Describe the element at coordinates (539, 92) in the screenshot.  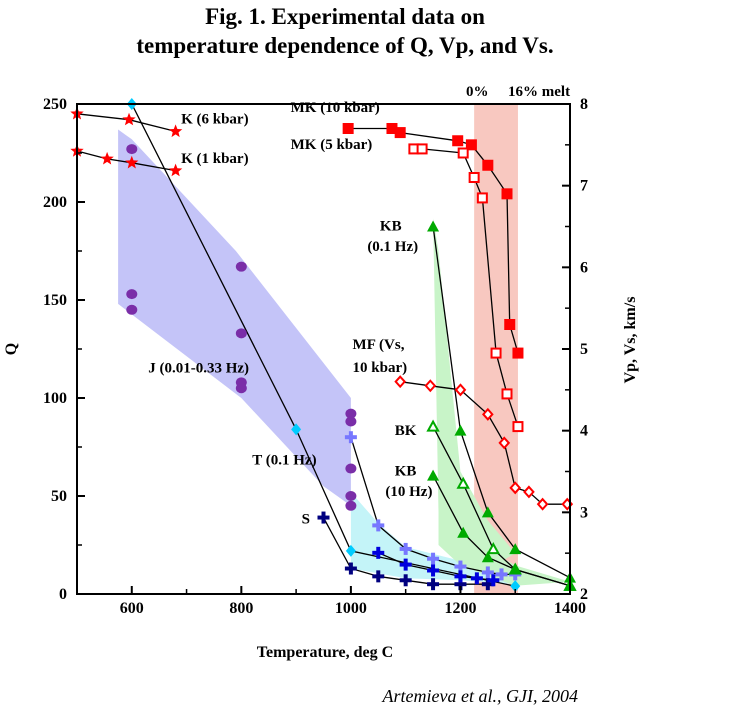
I see `melt-label-16: 16% melt` at that location.